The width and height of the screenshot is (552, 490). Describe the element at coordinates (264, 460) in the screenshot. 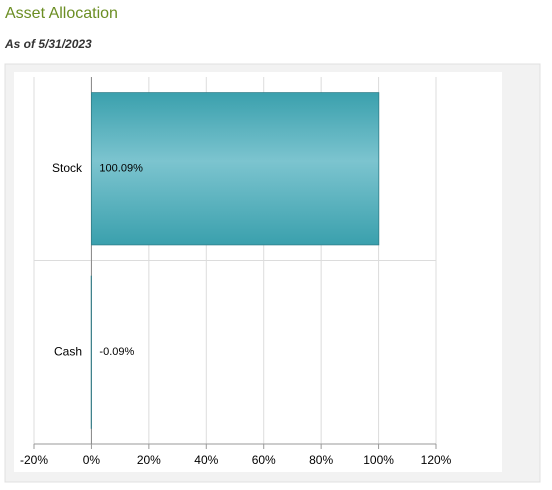

I see `x-tick-label: 60%` at that location.